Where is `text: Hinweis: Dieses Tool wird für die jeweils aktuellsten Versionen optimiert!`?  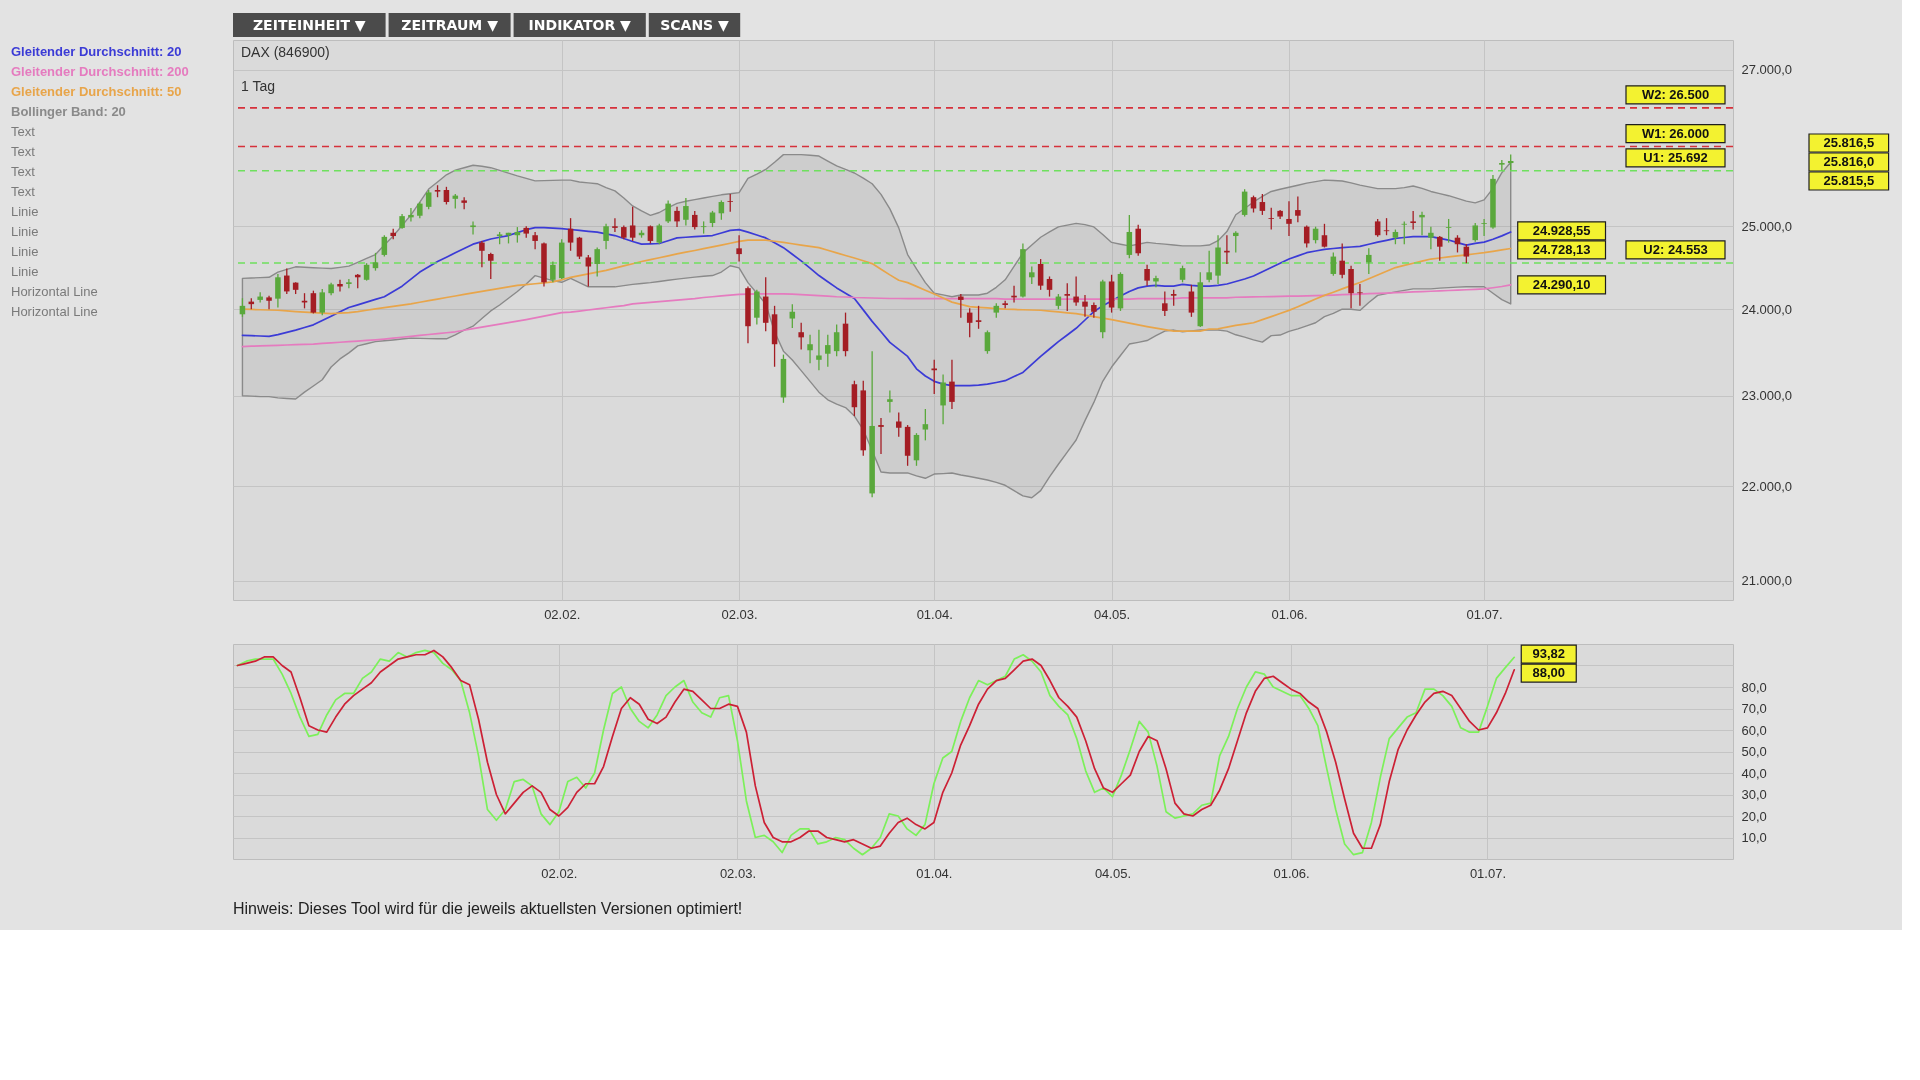
text: Hinweis: Dieses Tool wird für die jeweils aktuellsten Versionen optimiert! is located at coordinates (488, 908).